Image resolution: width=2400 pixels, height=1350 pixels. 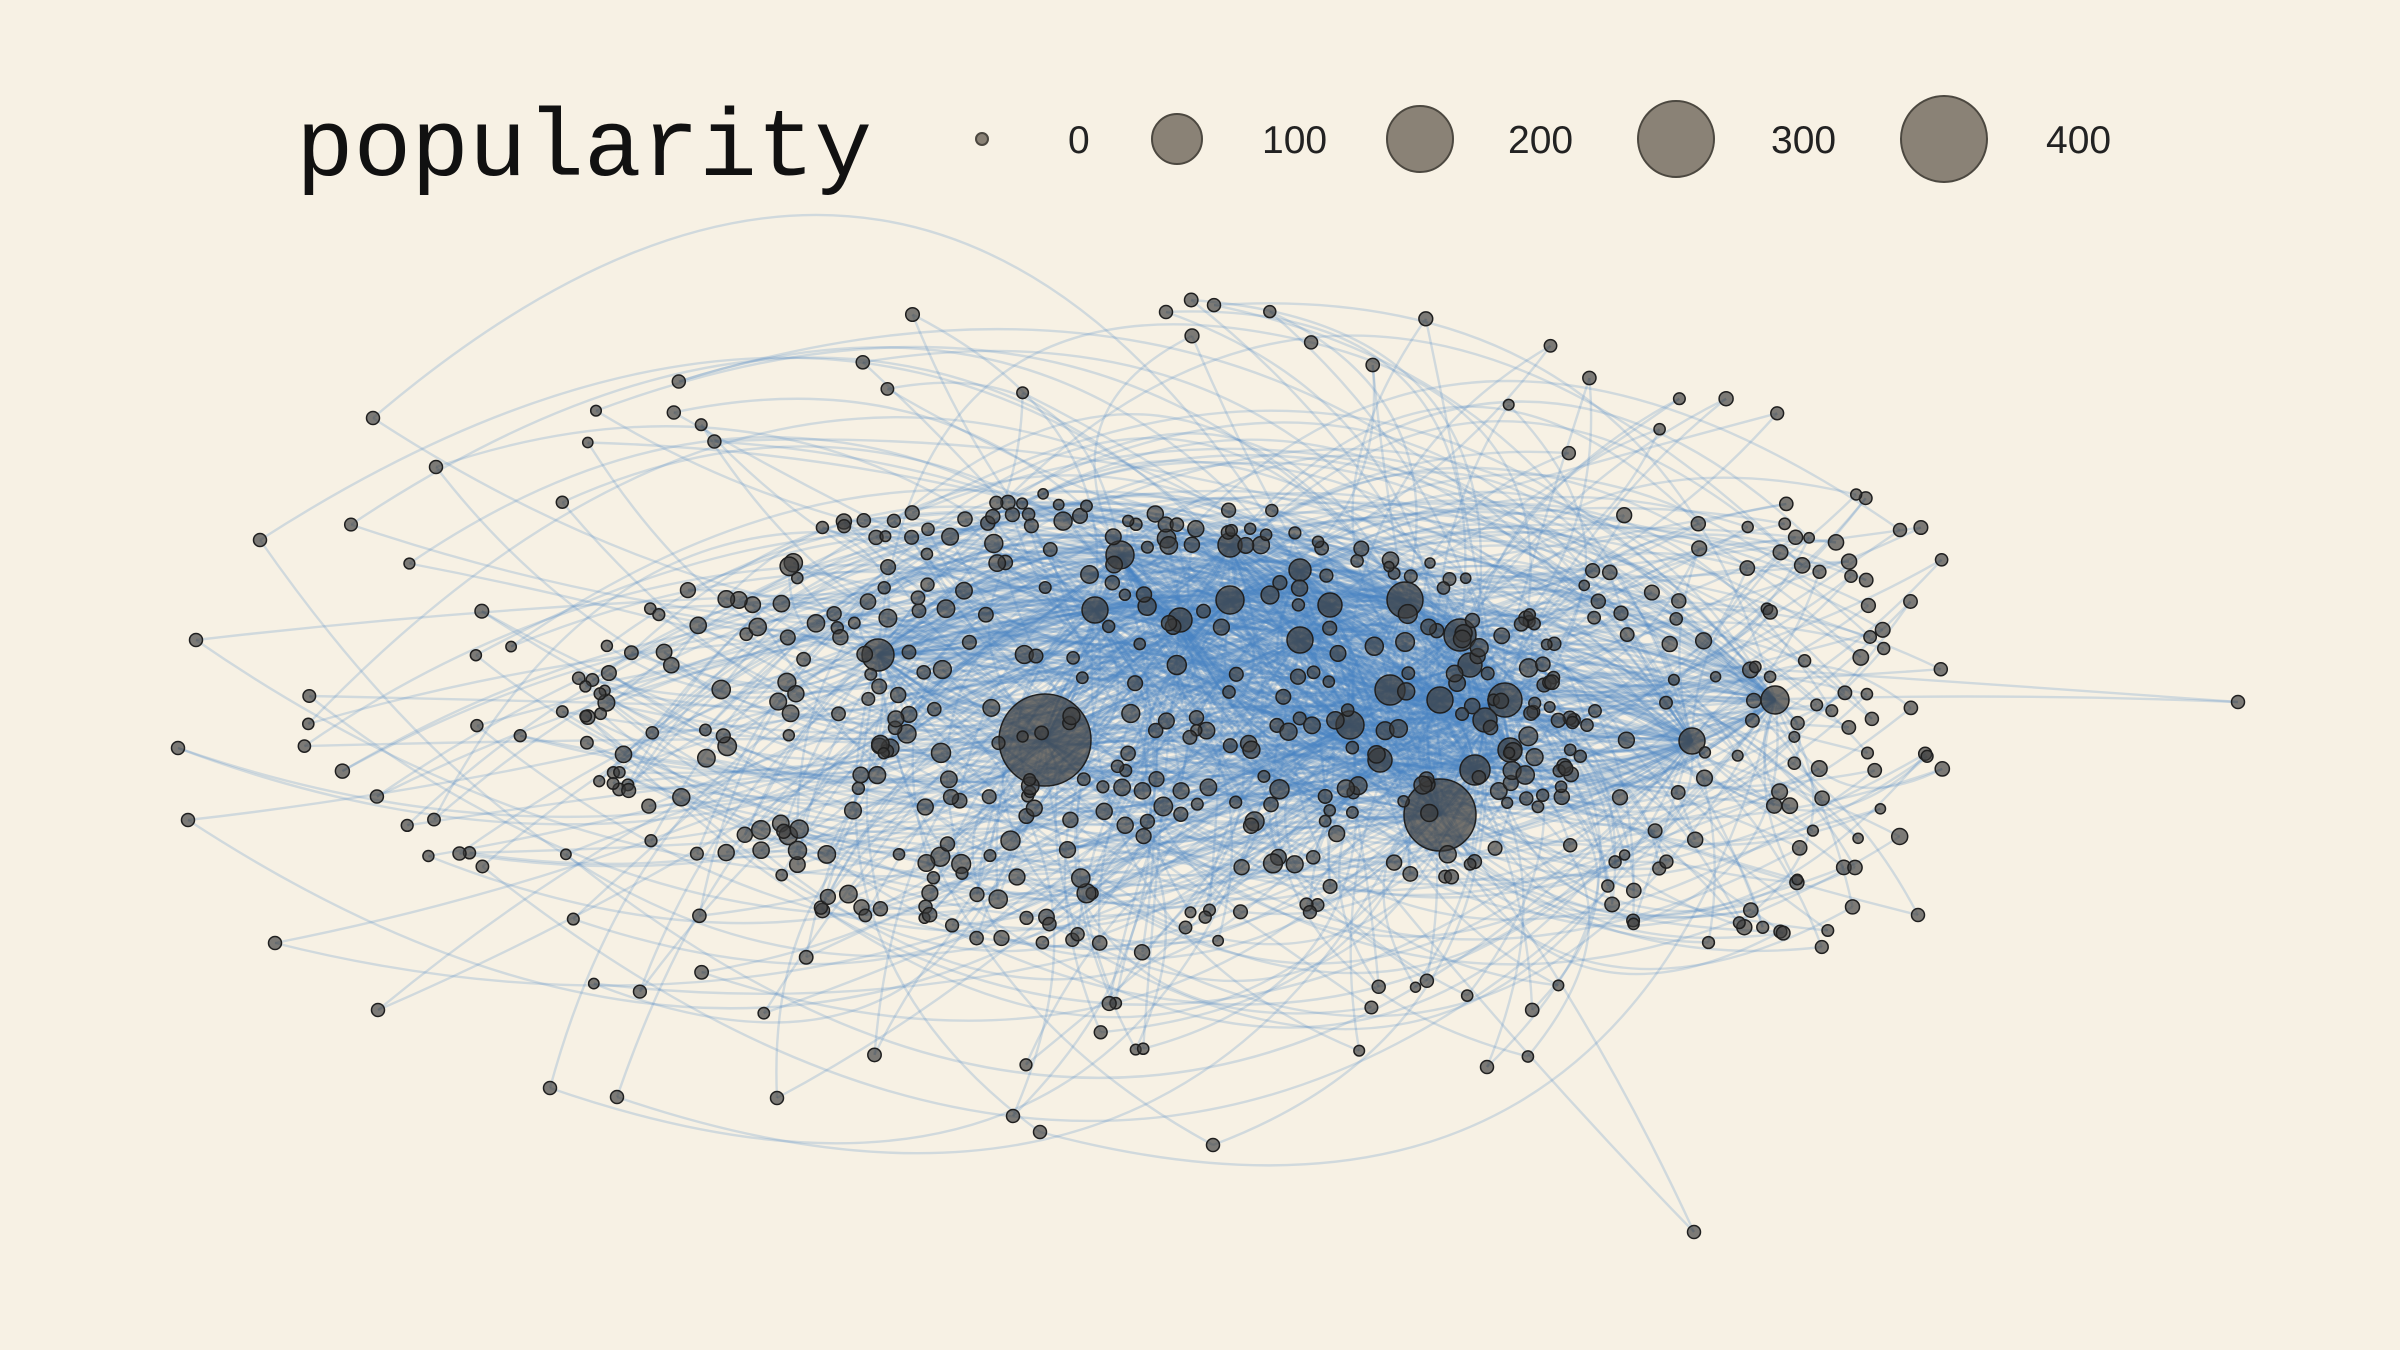 I want to click on legend-label-0: 0, so click(x=1079, y=140).